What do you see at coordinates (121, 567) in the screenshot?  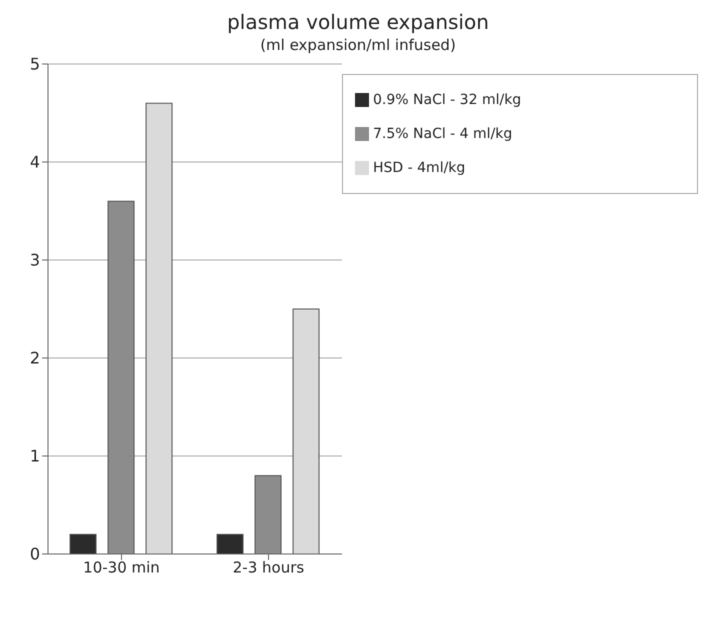 I see `x-tick-label: 10-30 min` at bounding box center [121, 567].